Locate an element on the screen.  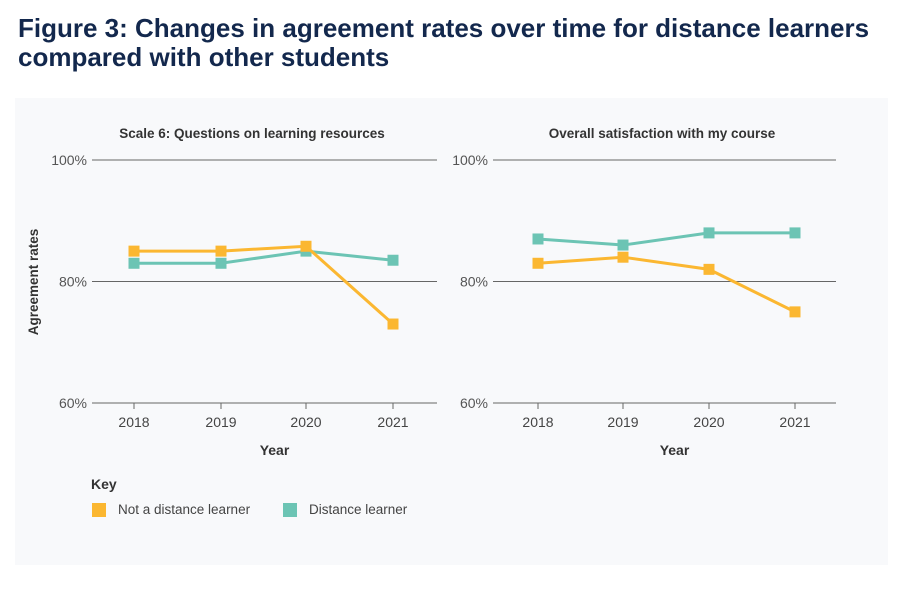
chart-title: Scale 6: Questions on learning resources is located at coordinates (252, 133).